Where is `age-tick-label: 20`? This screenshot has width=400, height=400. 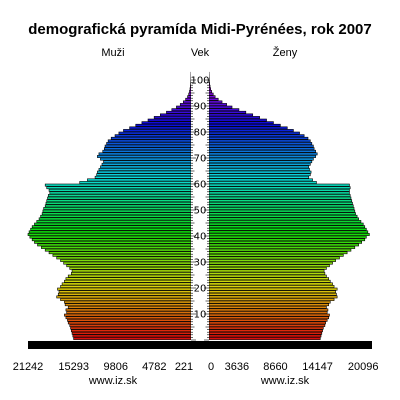 age-tick-label: 20 is located at coordinates (200, 289).